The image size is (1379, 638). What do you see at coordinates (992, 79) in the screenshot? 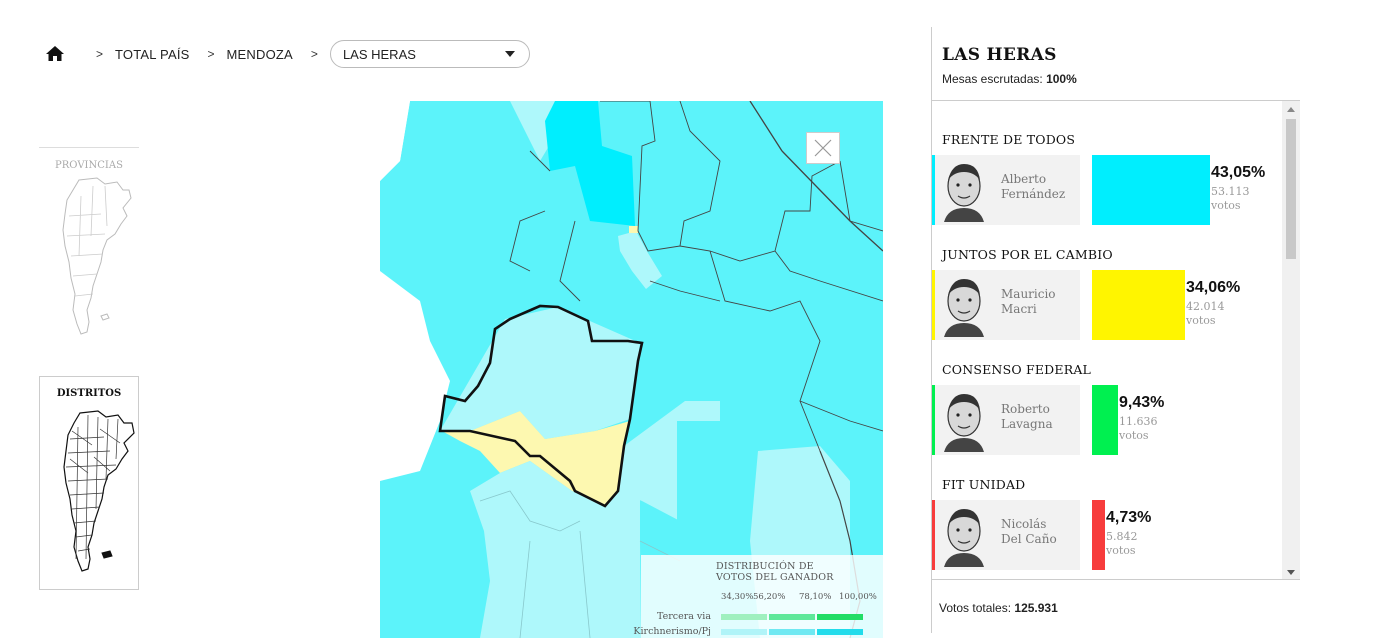
I see `mesas-label: Mesas escrutadas:` at bounding box center [992, 79].